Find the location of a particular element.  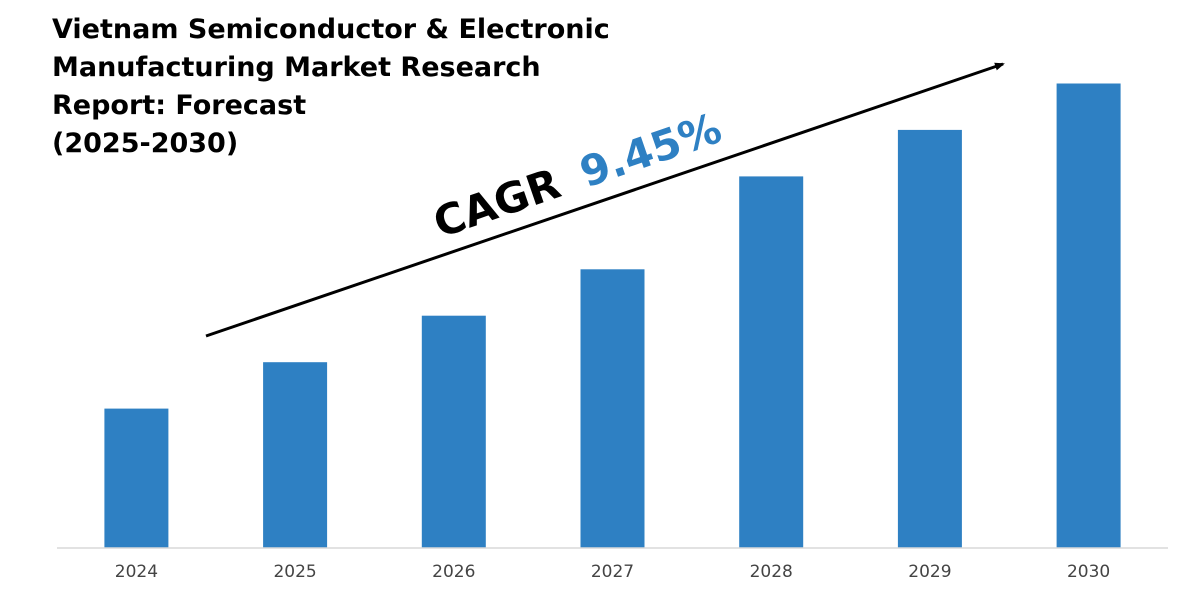

chart-title-line-1: Vietnam Semiconductor & Electronic is located at coordinates (331, 29).